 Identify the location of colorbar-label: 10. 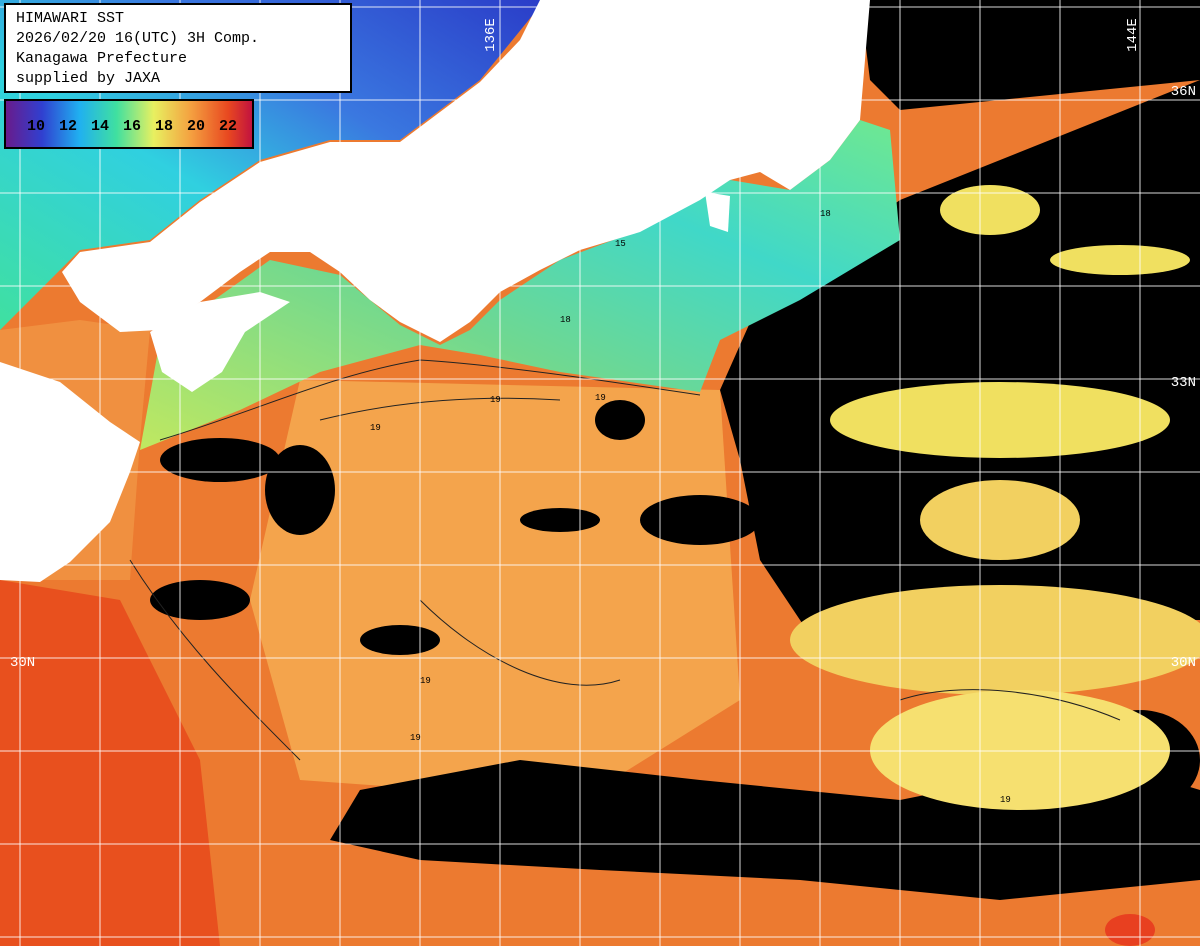
(36, 126).